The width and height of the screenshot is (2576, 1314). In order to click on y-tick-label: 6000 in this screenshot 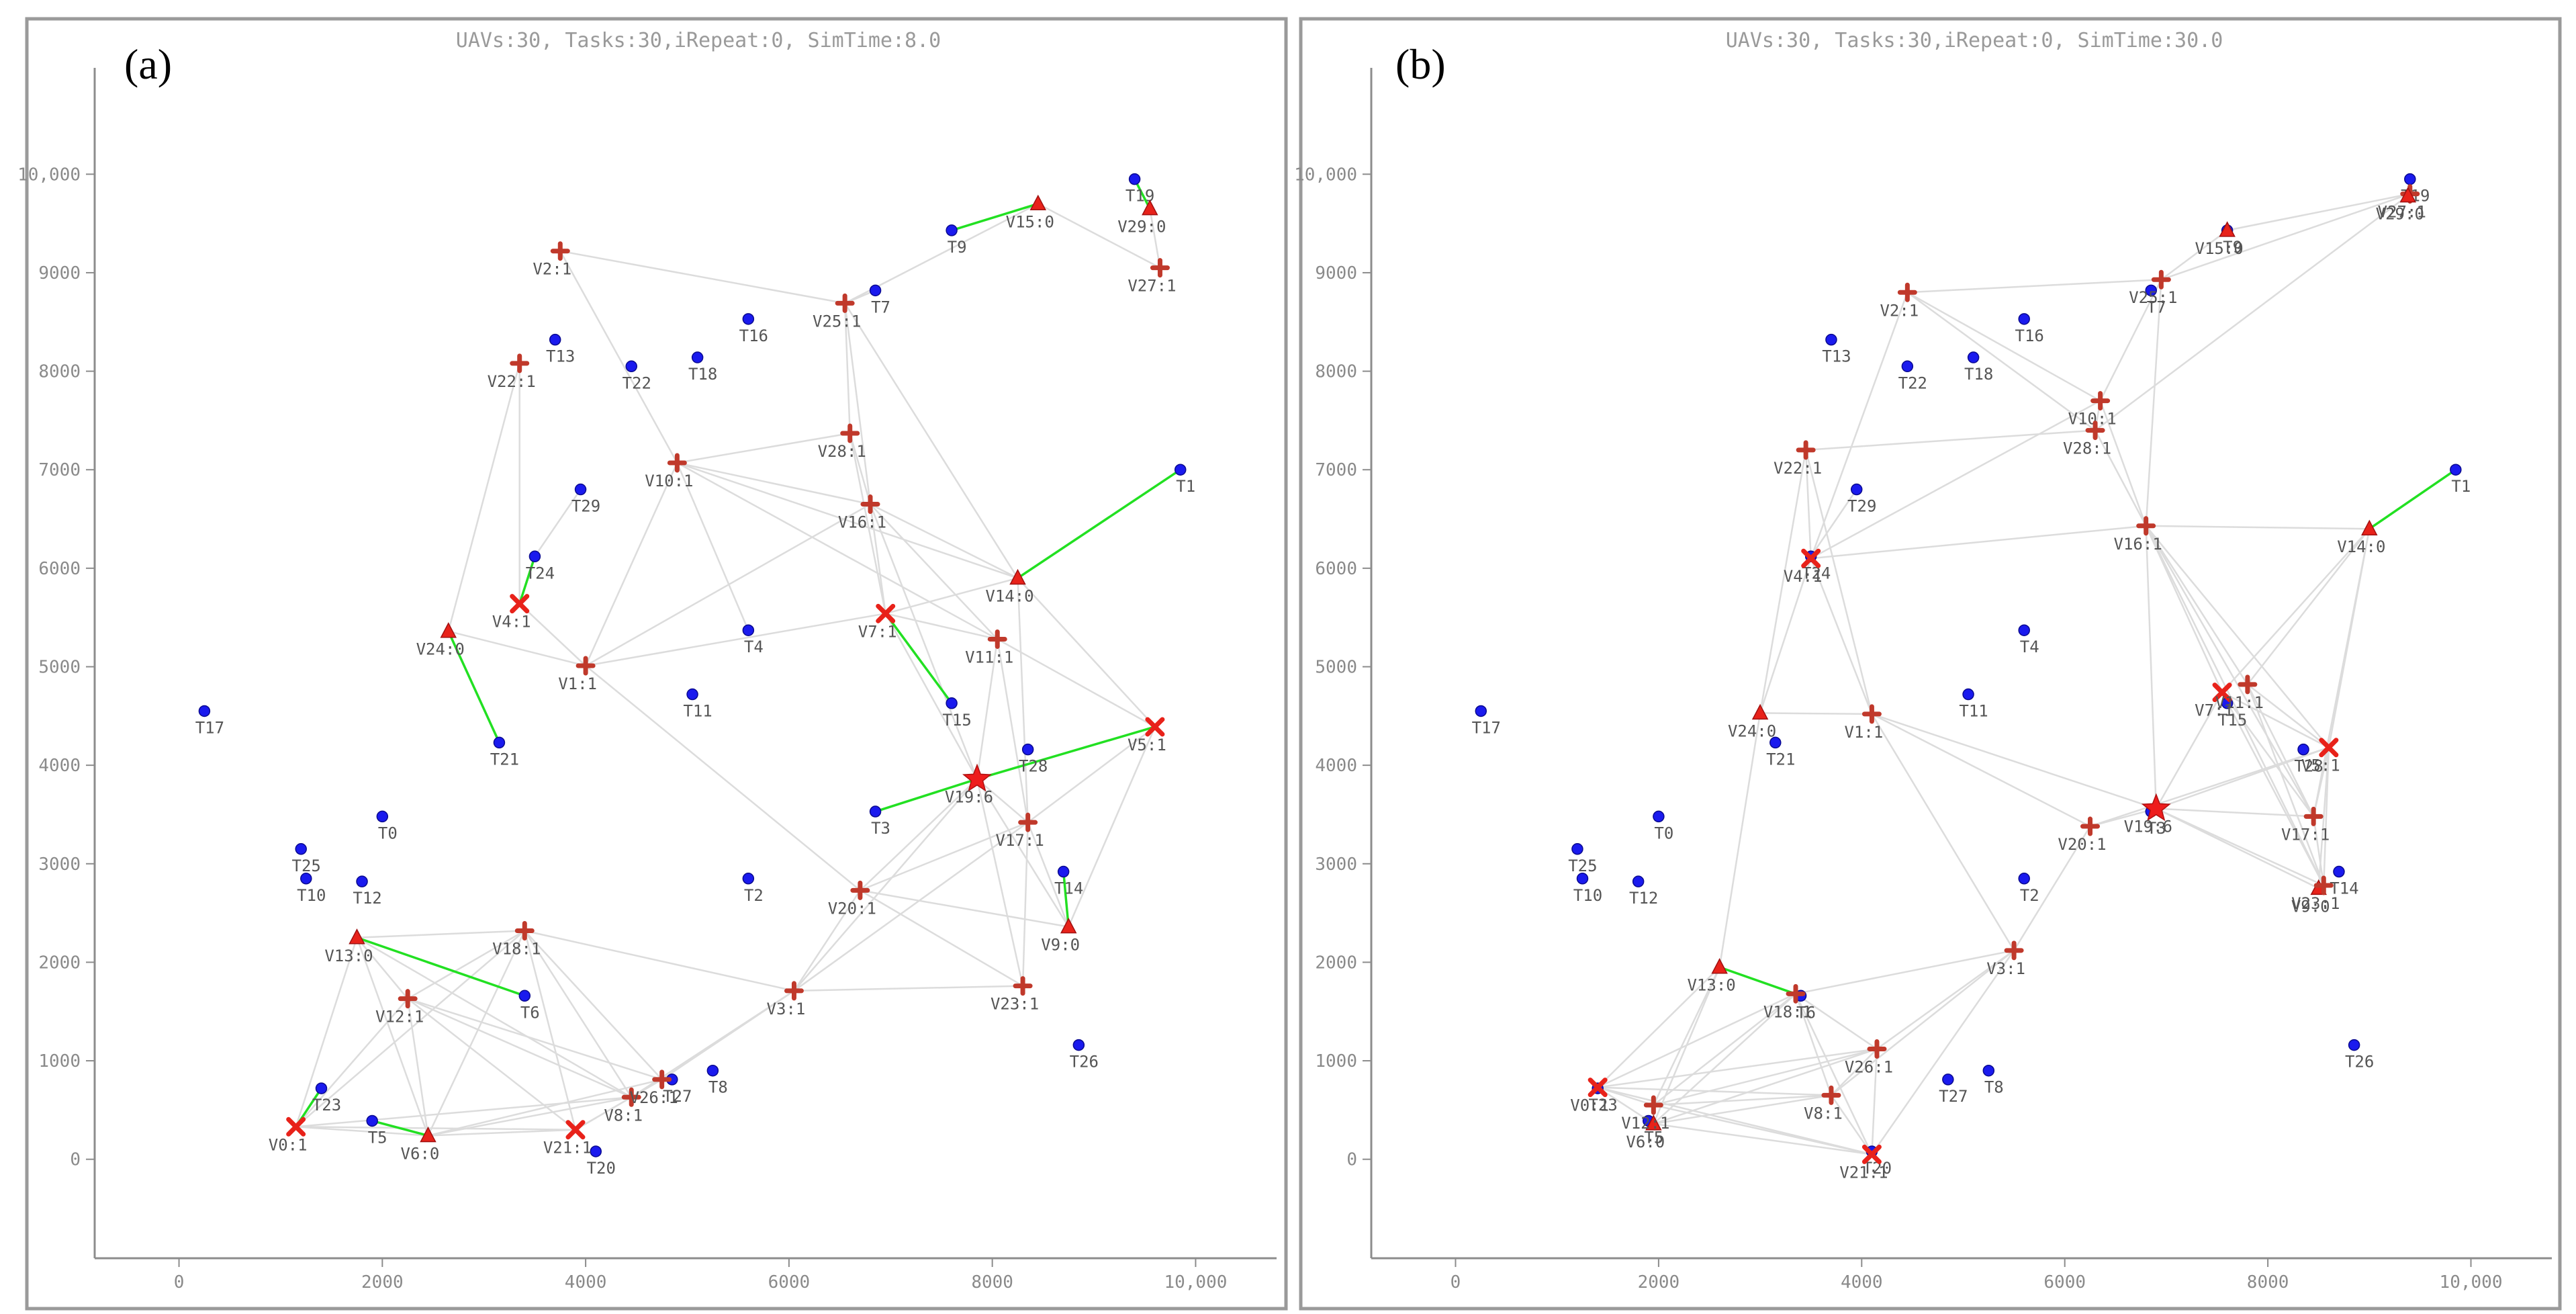, I will do `click(1336, 569)`.